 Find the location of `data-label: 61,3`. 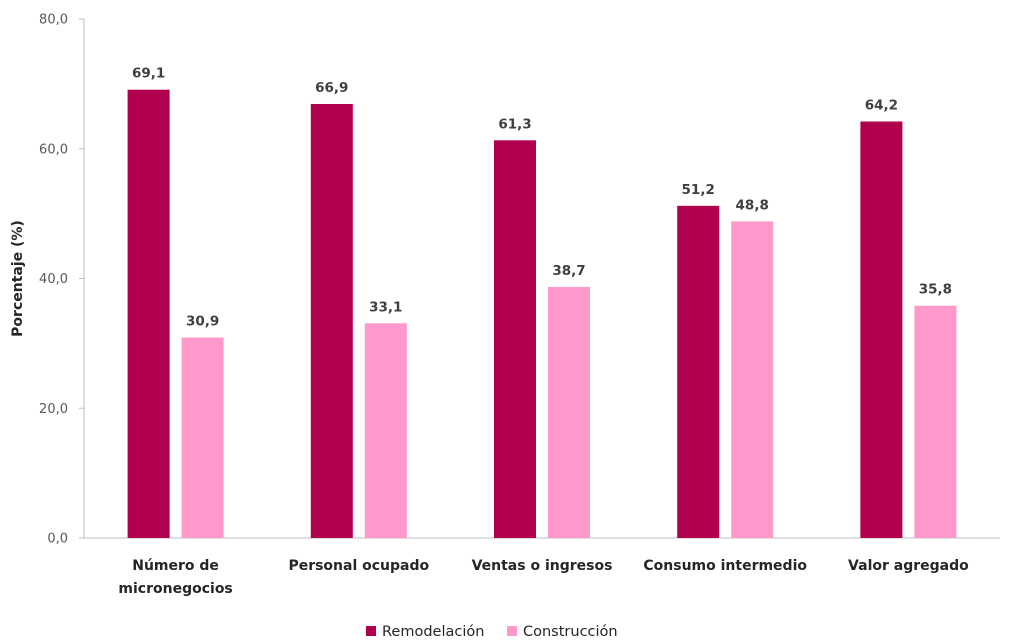

data-label: 61,3 is located at coordinates (514, 124).